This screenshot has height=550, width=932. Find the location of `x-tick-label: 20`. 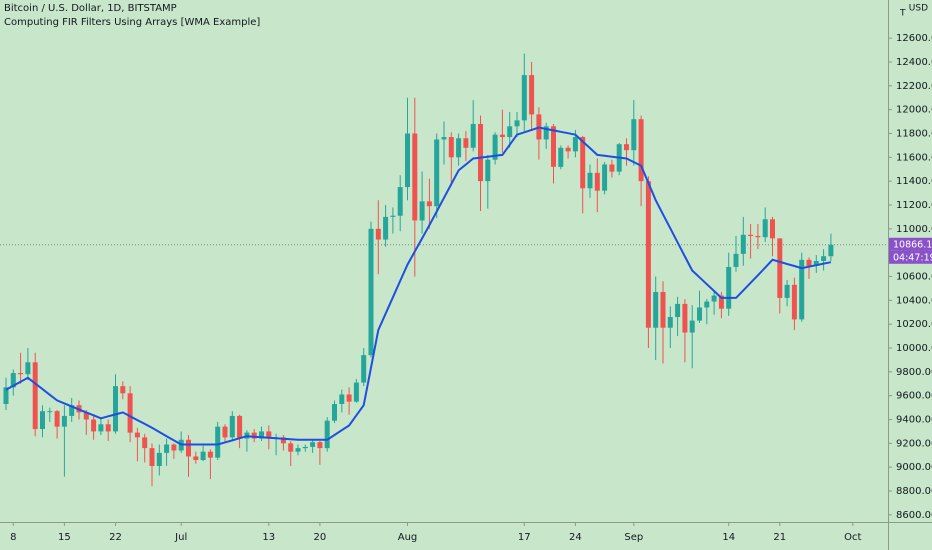

x-tick-label: 20 is located at coordinates (320, 537).